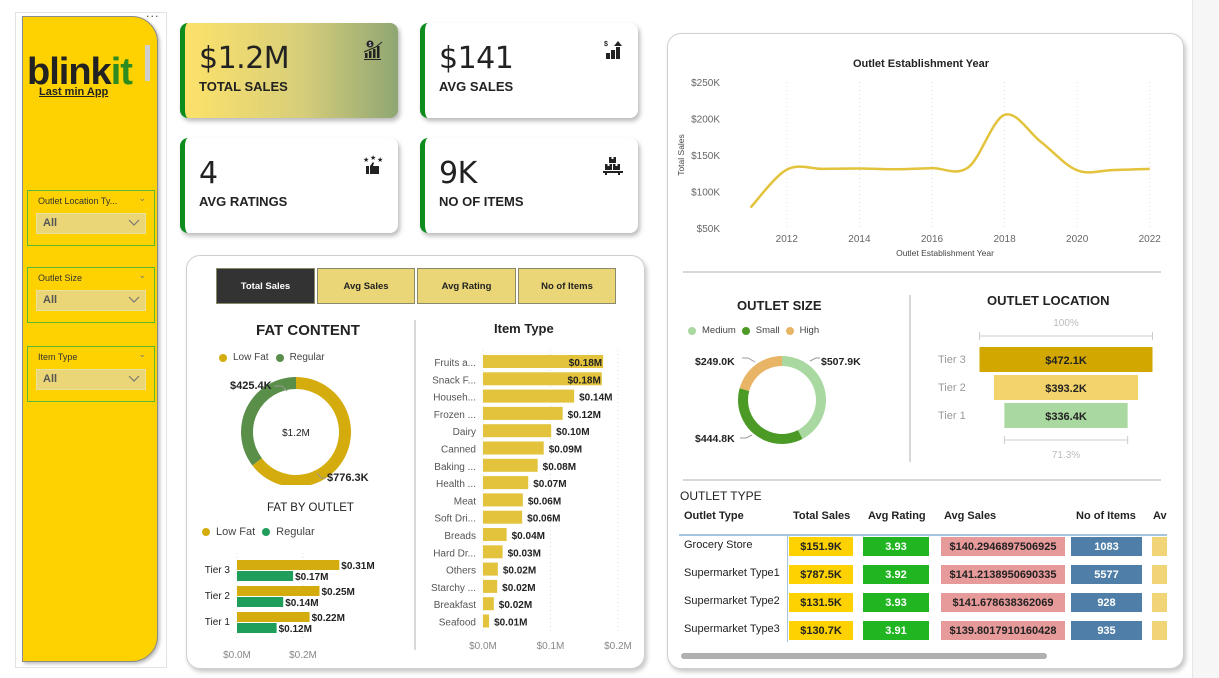  I want to click on data-label: $0.07M, so click(549, 484).